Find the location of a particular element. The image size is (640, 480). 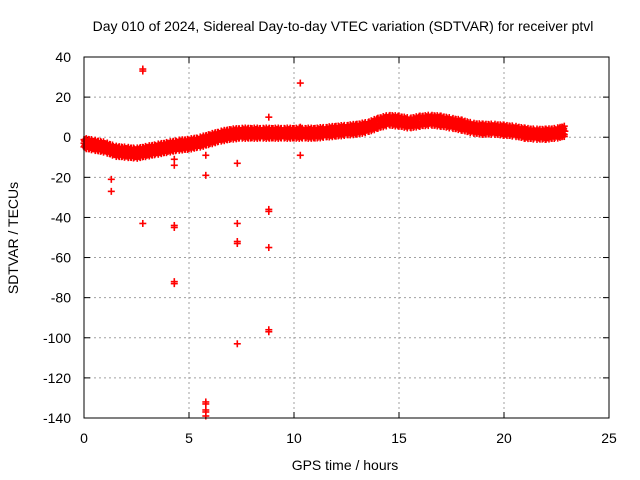

y-tick-label: -80 is located at coordinates (61, 298).